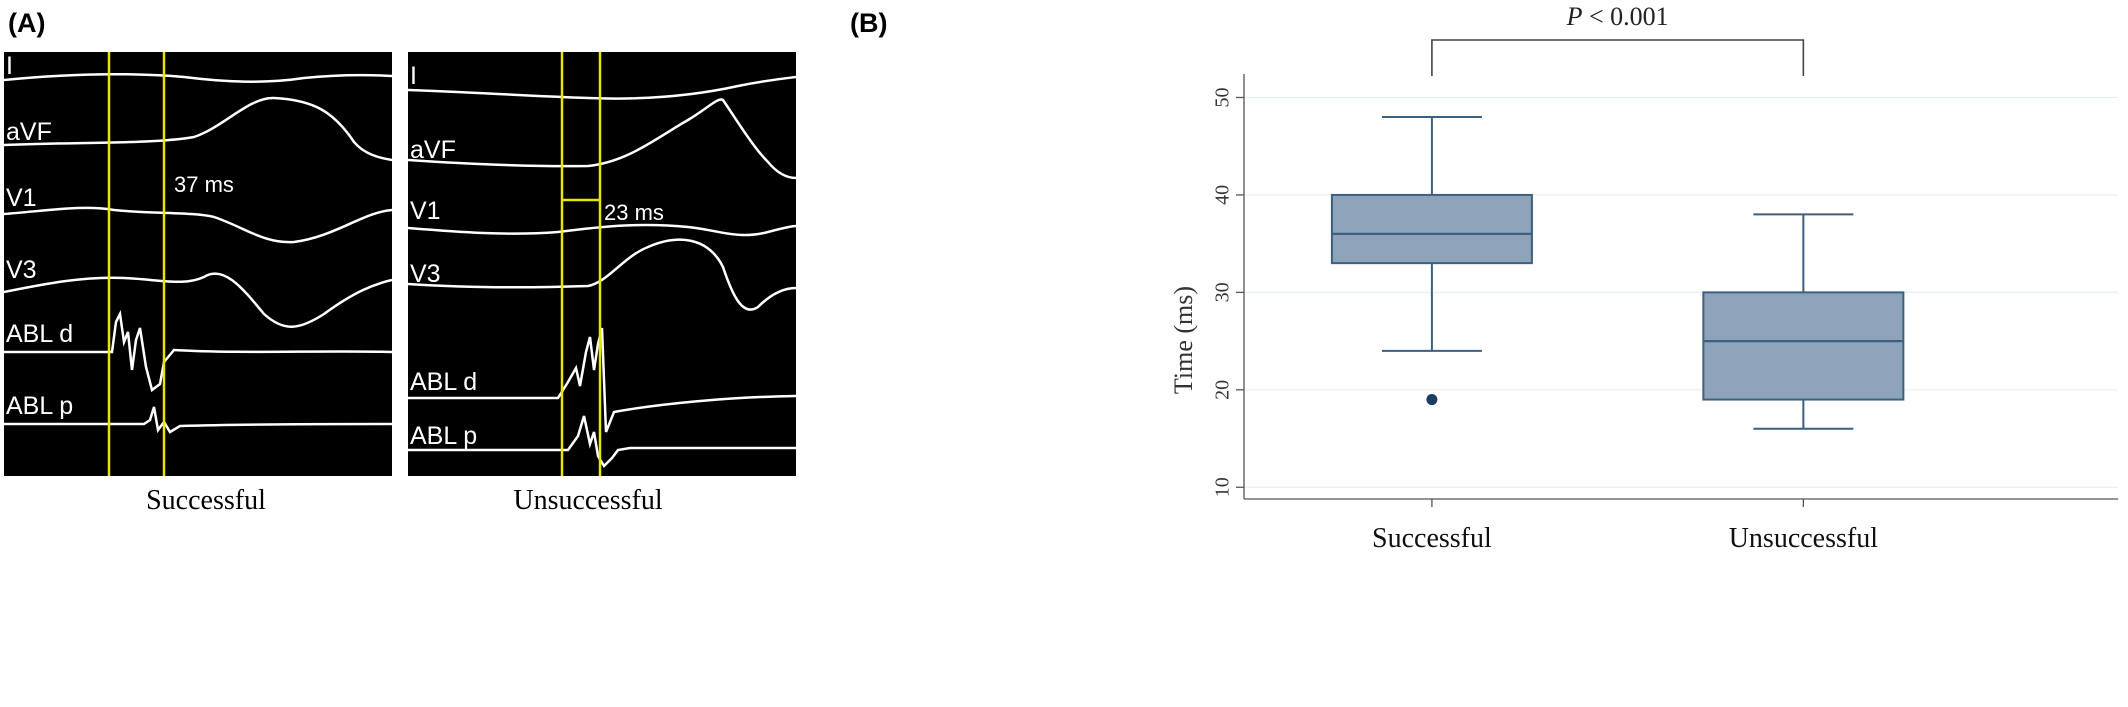 Image resolution: width=2128 pixels, height=707 pixels. What do you see at coordinates (1803, 346) in the screenshot?
I see `box-unsuccessful` at bounding box center [1803, 346].